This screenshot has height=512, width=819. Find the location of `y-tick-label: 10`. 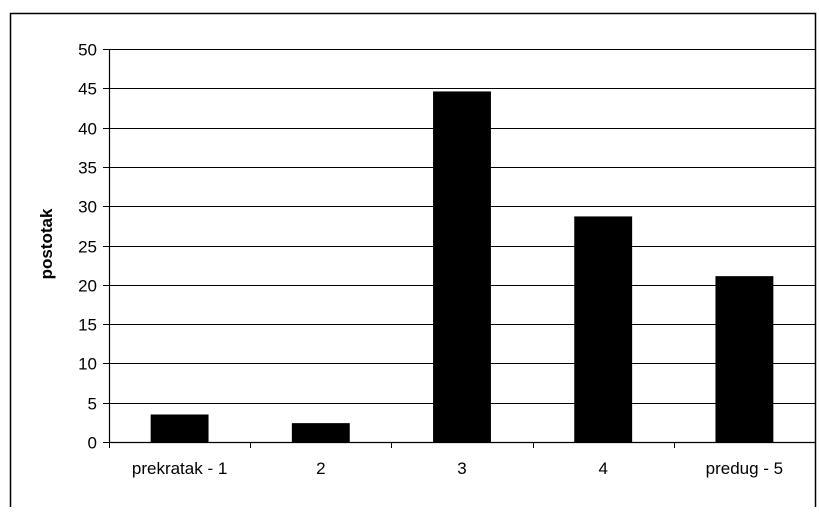

y-tick-label: 10 is located at coordinates (87, 364).